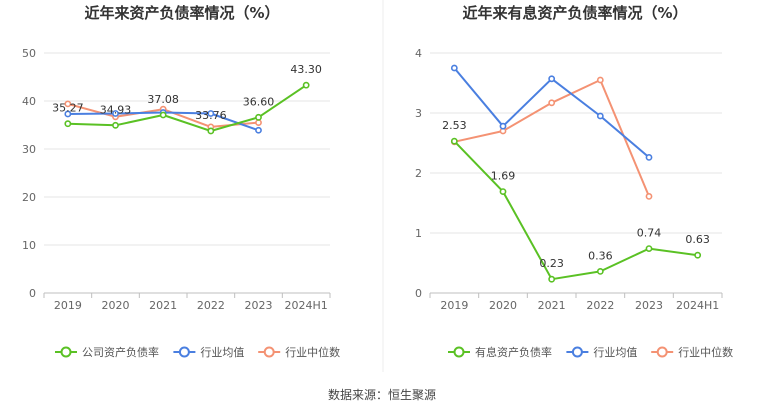  Describe the element at coordinates (163, 99) in the screenshot. I see `data-label: 37.08` at that location.